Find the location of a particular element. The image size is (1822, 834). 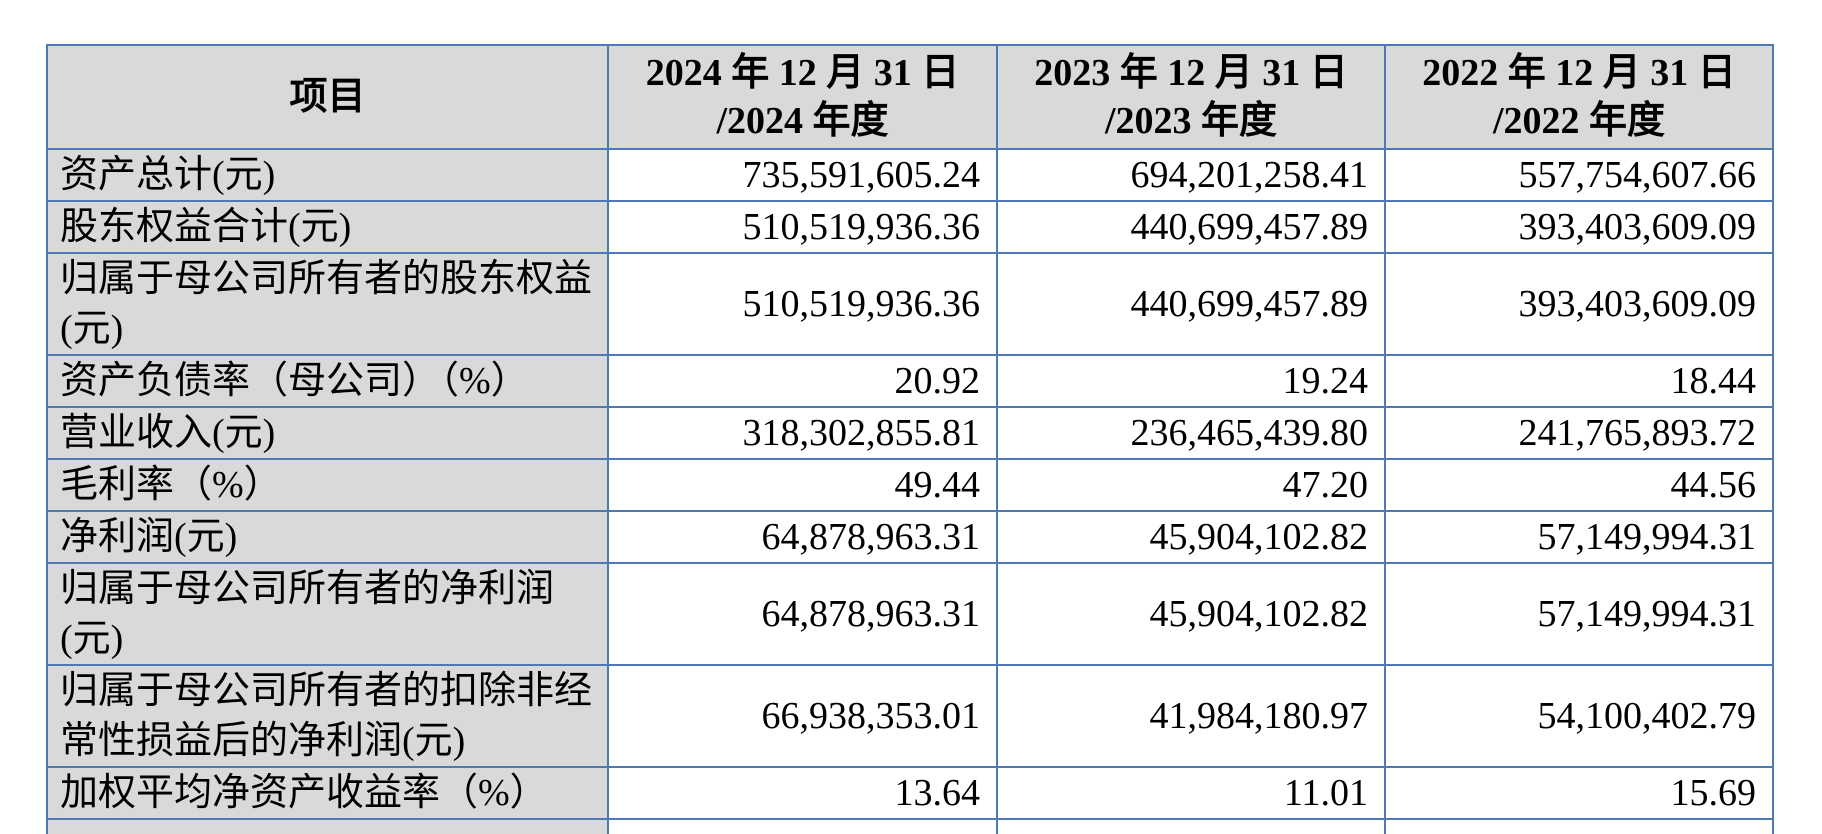

value-cell: 54,100,402.79 is located at coordinates (1579, 716).